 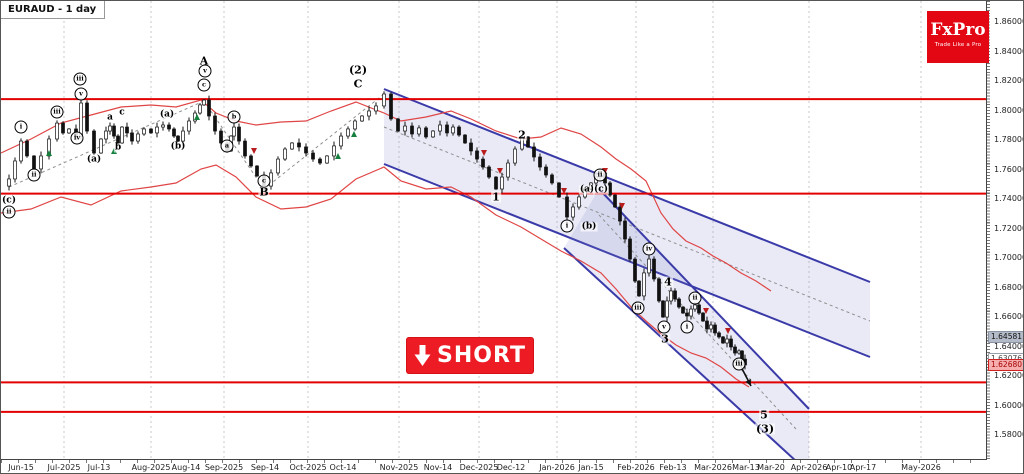 What do you see at coordinates (746, 467) in the screenshot?
I see `x-axis-label: Mar-13` at bounding box center [746, 467].